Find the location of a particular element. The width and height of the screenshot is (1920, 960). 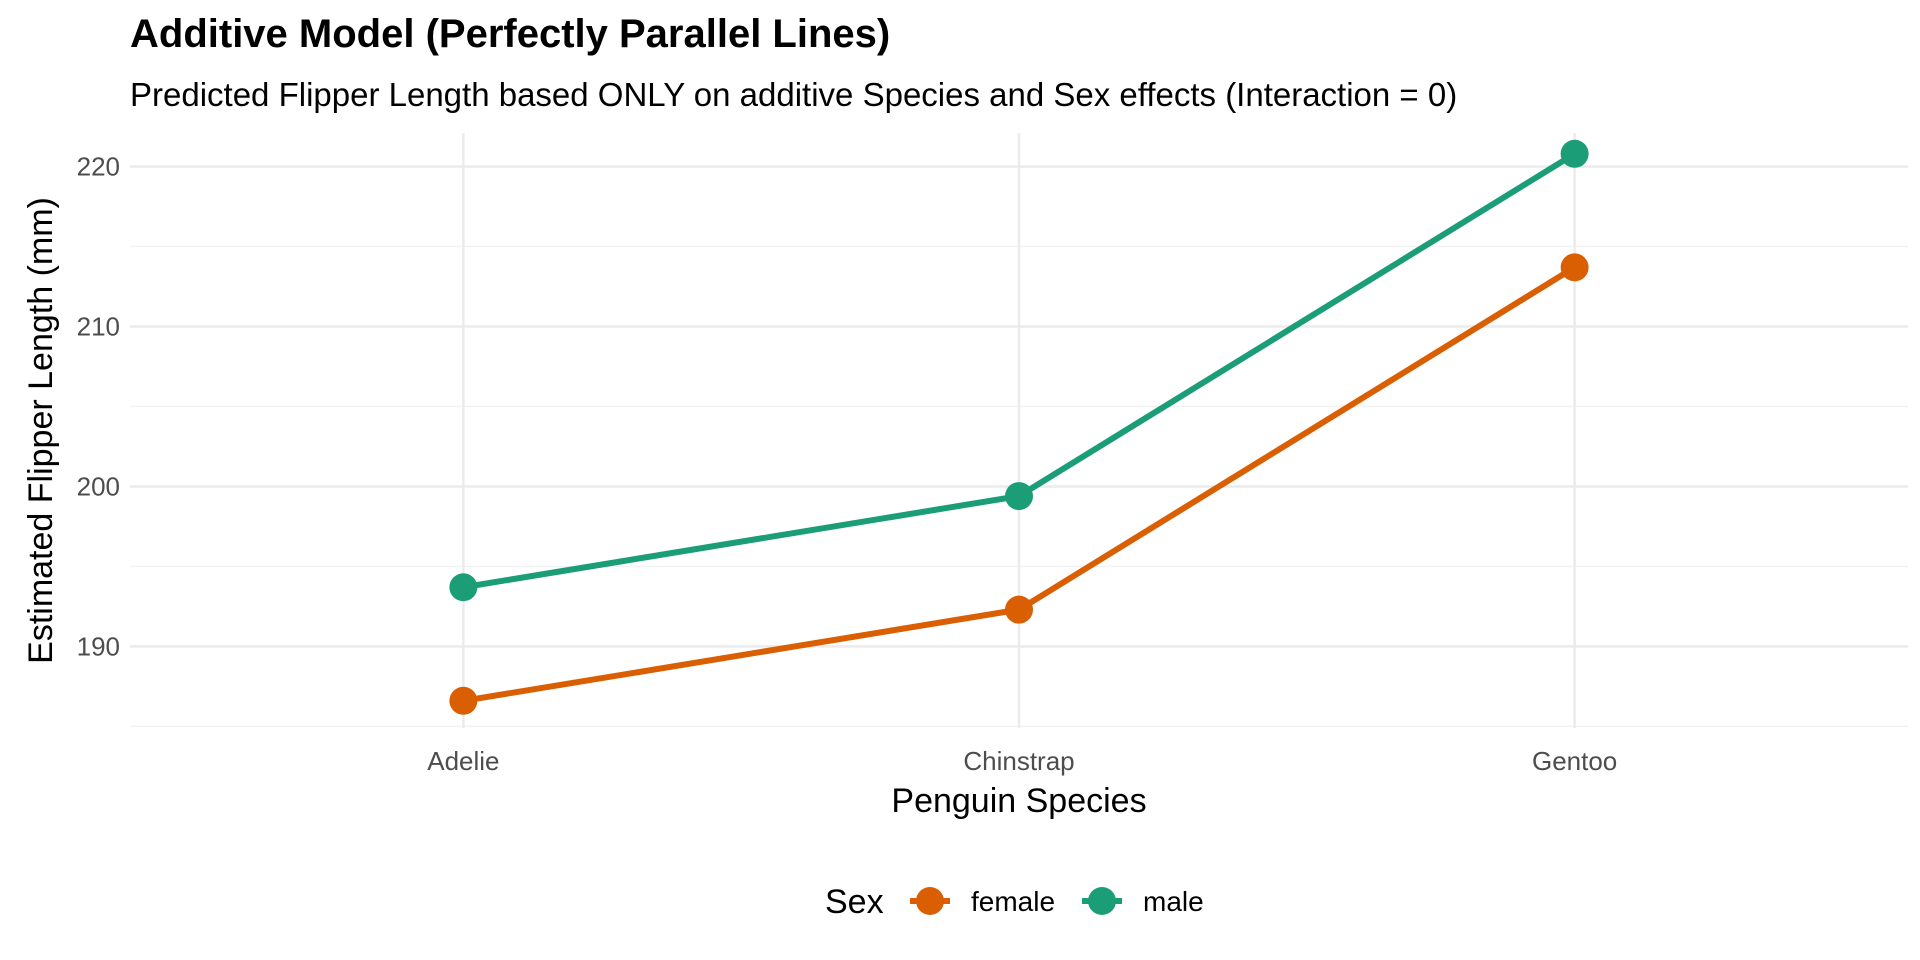

legend-item-male: male is located at coordinates (1143, 901).